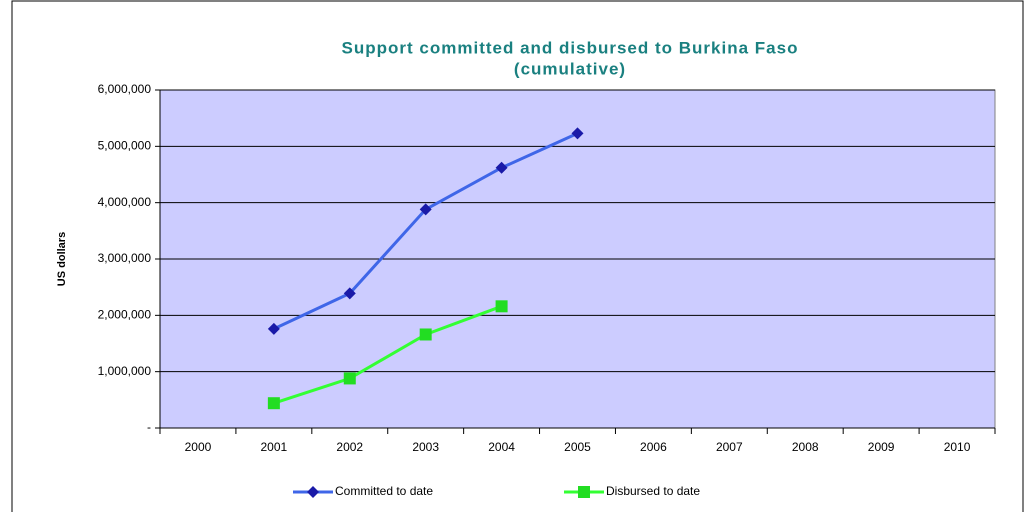 This screenshot has height=512, width=1024. What do you see at coordinates (125, 315) in the screenshot?
I see `y-tick-label: 2,000,000` at bounding box center [125, 315].